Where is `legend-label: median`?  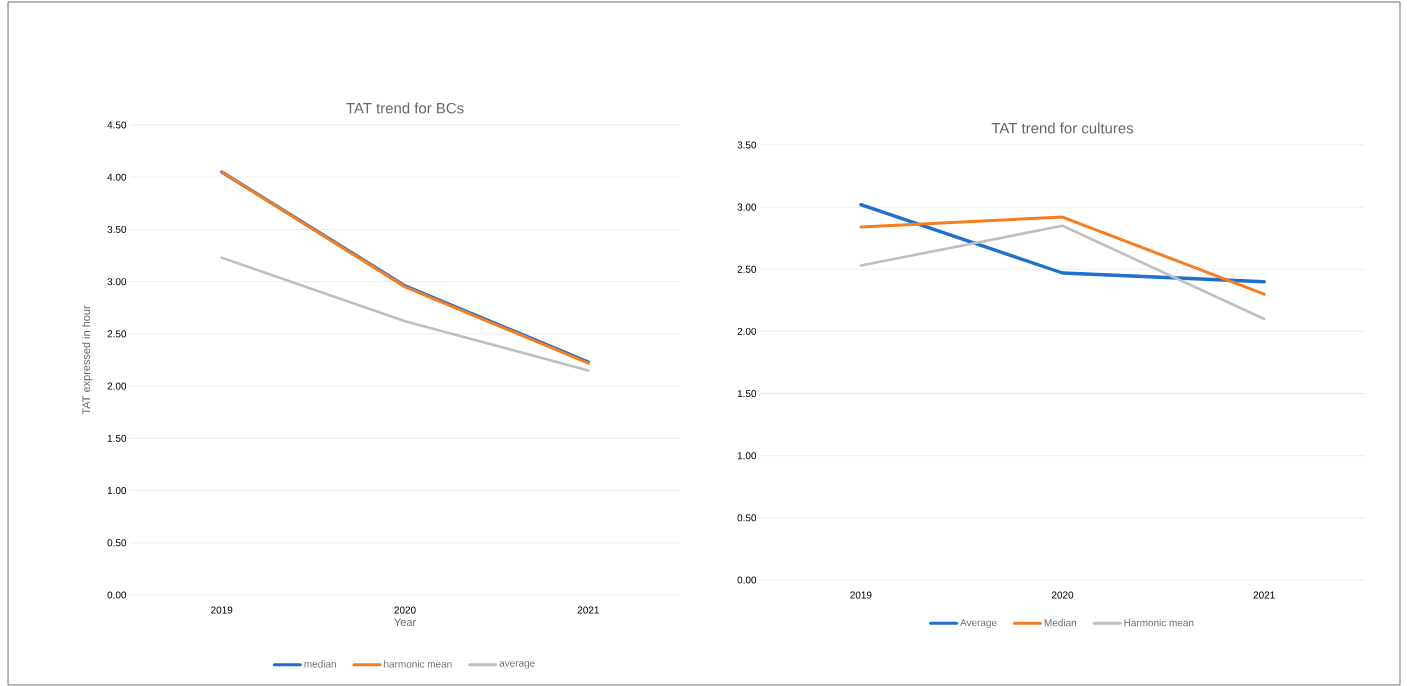
legend-label: median is located at coordinates (320, 664).